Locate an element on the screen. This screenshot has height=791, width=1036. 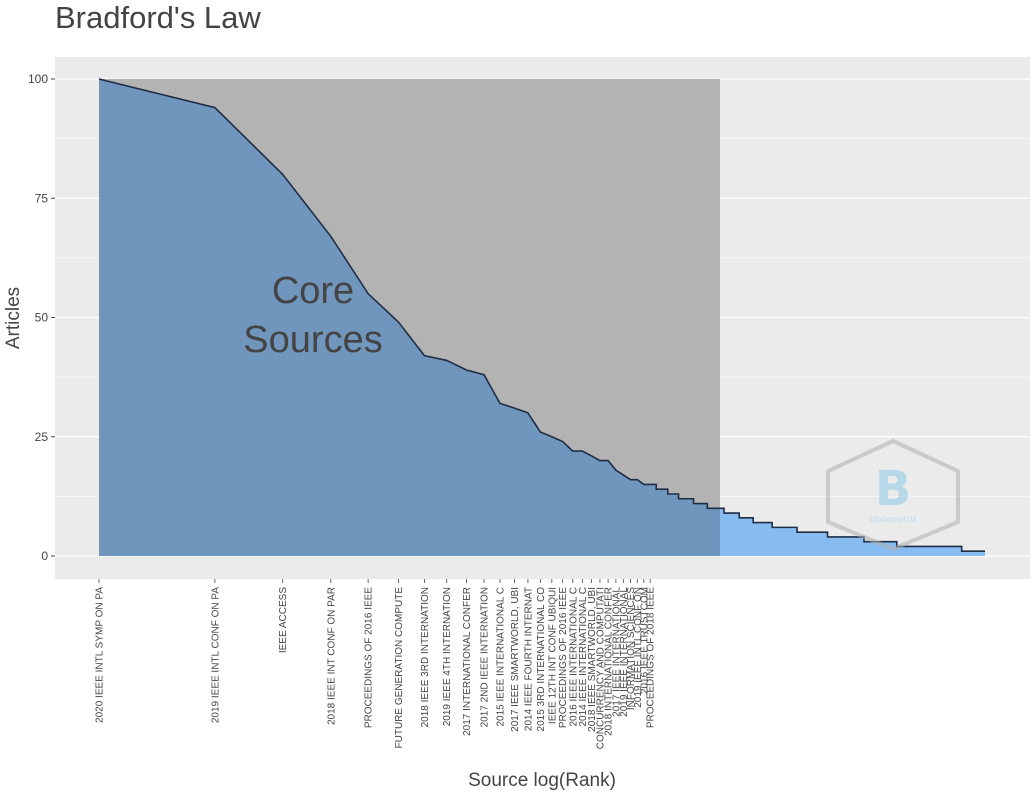
x-tick-label: IEEE 12TH INT CONF UBIQUI is located at coordinates (552, 655).